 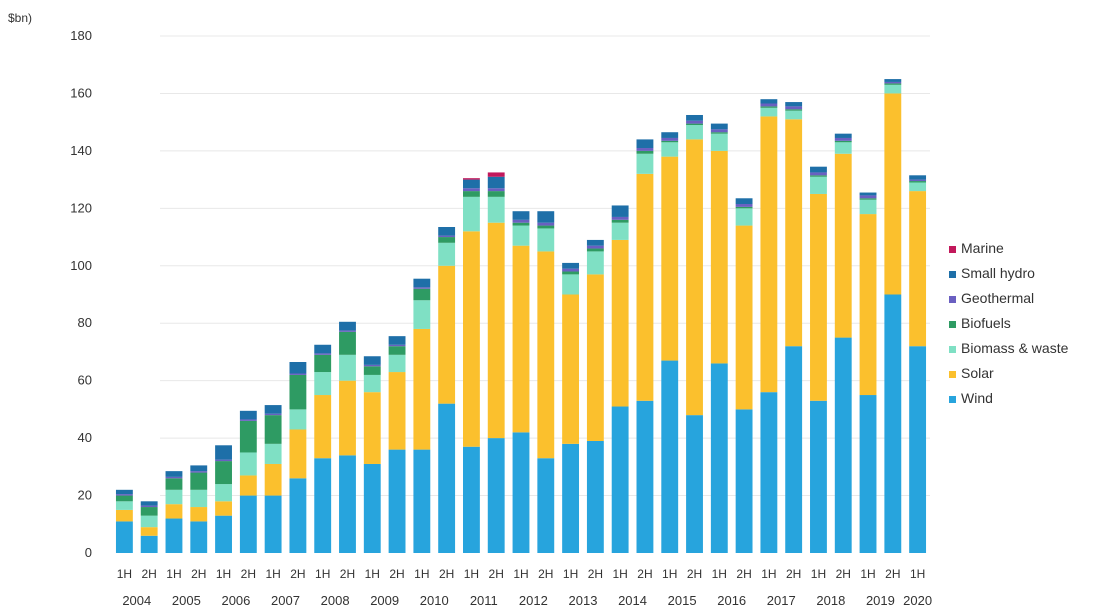 I want to click on legend-label: Wind, so click(x=977, y=398).